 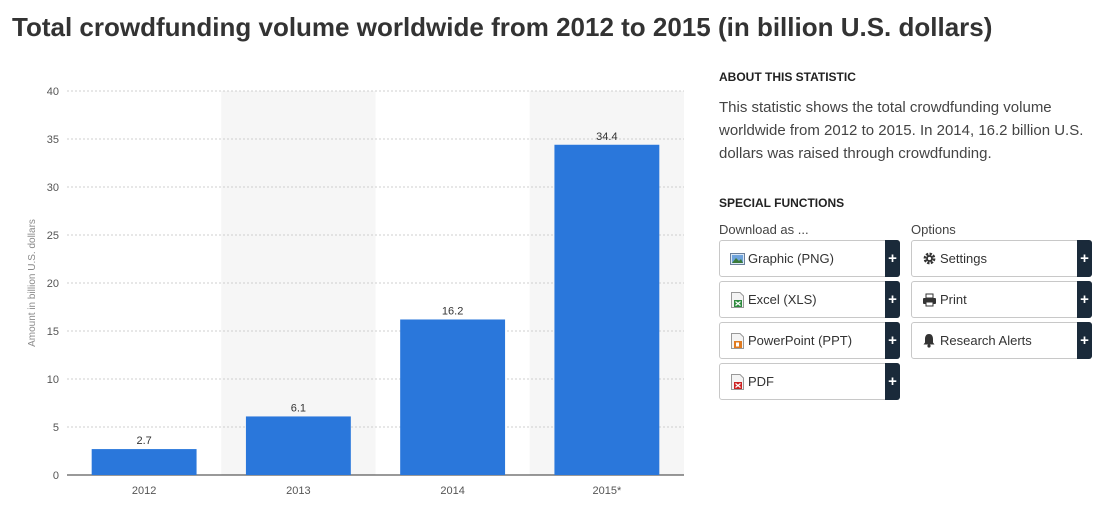 I want to click on options-column: Options Settings + Print + Research, so click(x=1002, y=313).